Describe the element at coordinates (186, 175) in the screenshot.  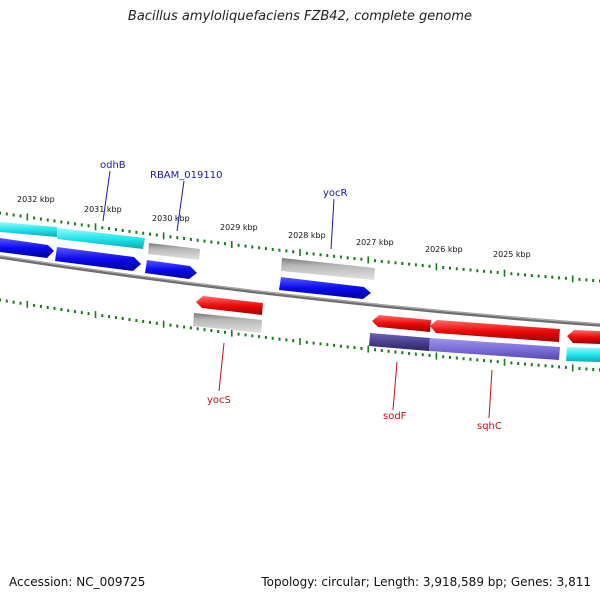
I see `gene-label-RBAM_019110: RBAM_019110` at that location.